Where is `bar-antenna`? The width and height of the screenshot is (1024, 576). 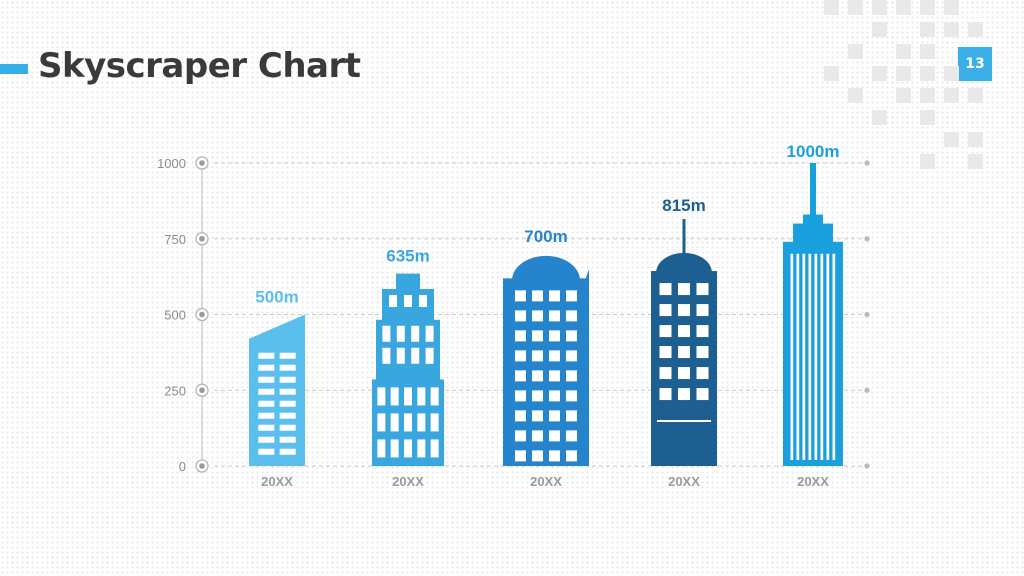 bar-antenna is located at coordinates (684, 239).